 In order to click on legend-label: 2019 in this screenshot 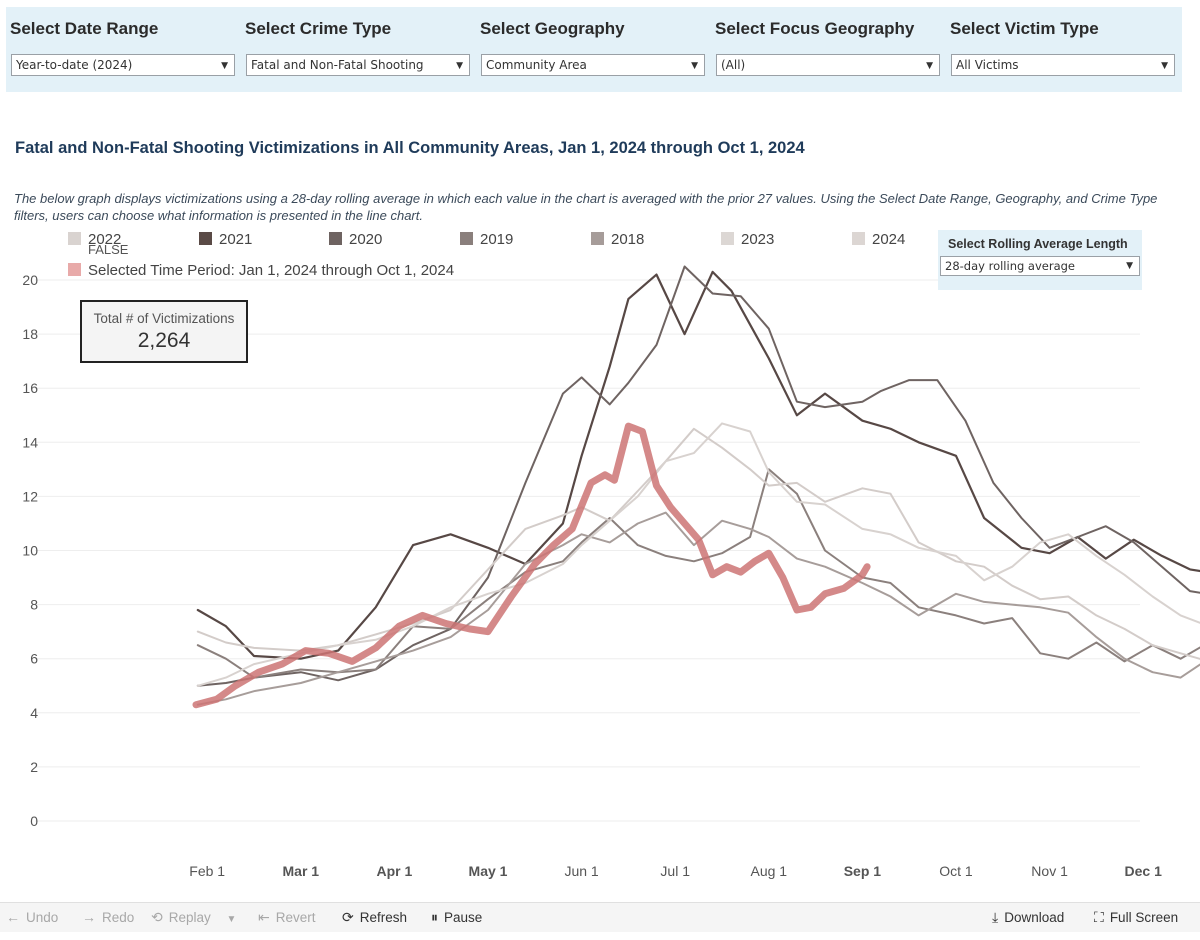, I will do `click(497, 239)`.